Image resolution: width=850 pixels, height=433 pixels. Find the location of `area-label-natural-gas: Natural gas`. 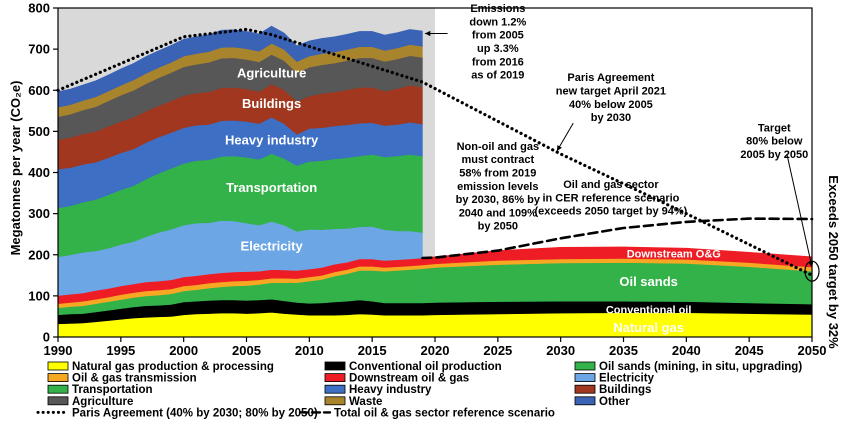

area-label-natural-gas: Natural gas is located at coordinates (648, 327).